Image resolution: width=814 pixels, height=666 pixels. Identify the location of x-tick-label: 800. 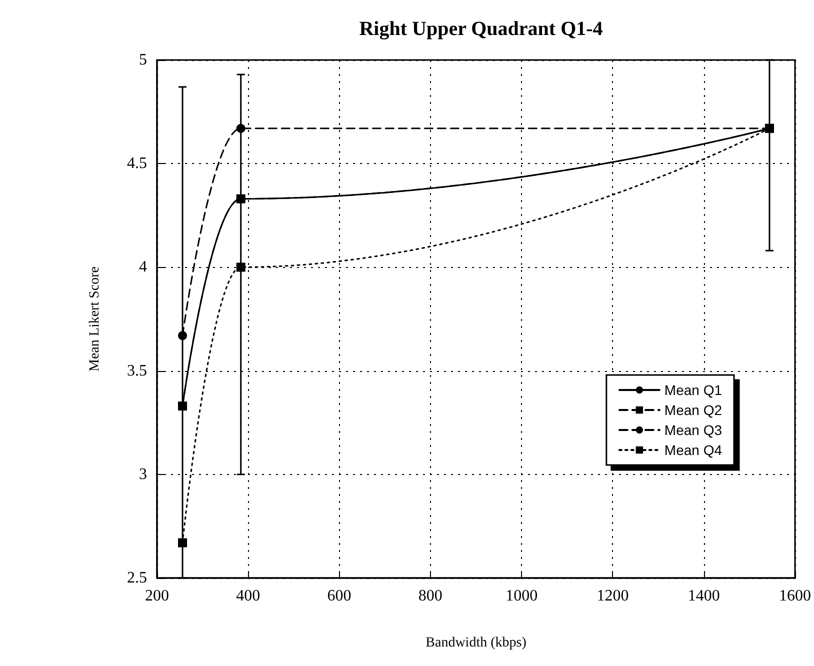
(430, 596).